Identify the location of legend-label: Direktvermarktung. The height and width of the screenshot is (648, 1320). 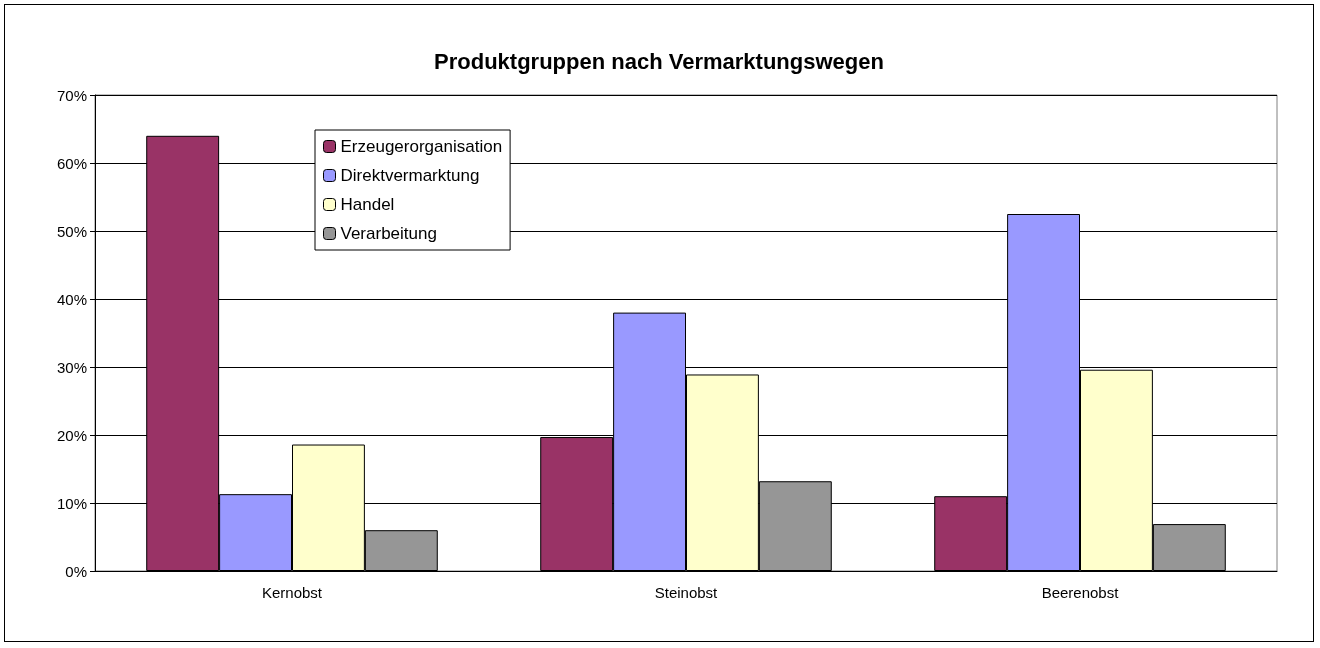
(410, 175).